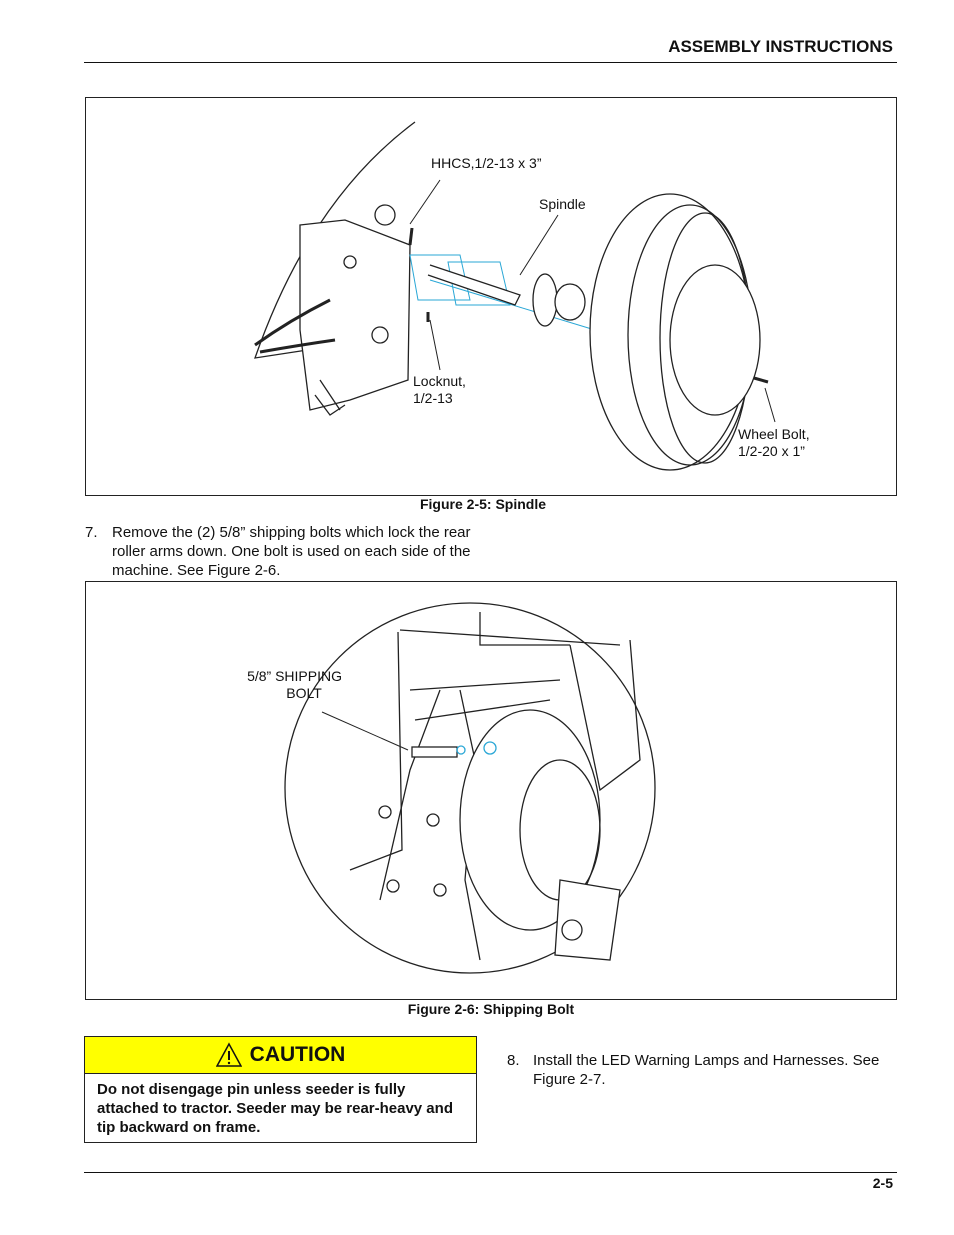 The width and height of the screenshot is (954, 1235). I want to click on callout-line: 1/2-20 x 1”, so click(771, 451).